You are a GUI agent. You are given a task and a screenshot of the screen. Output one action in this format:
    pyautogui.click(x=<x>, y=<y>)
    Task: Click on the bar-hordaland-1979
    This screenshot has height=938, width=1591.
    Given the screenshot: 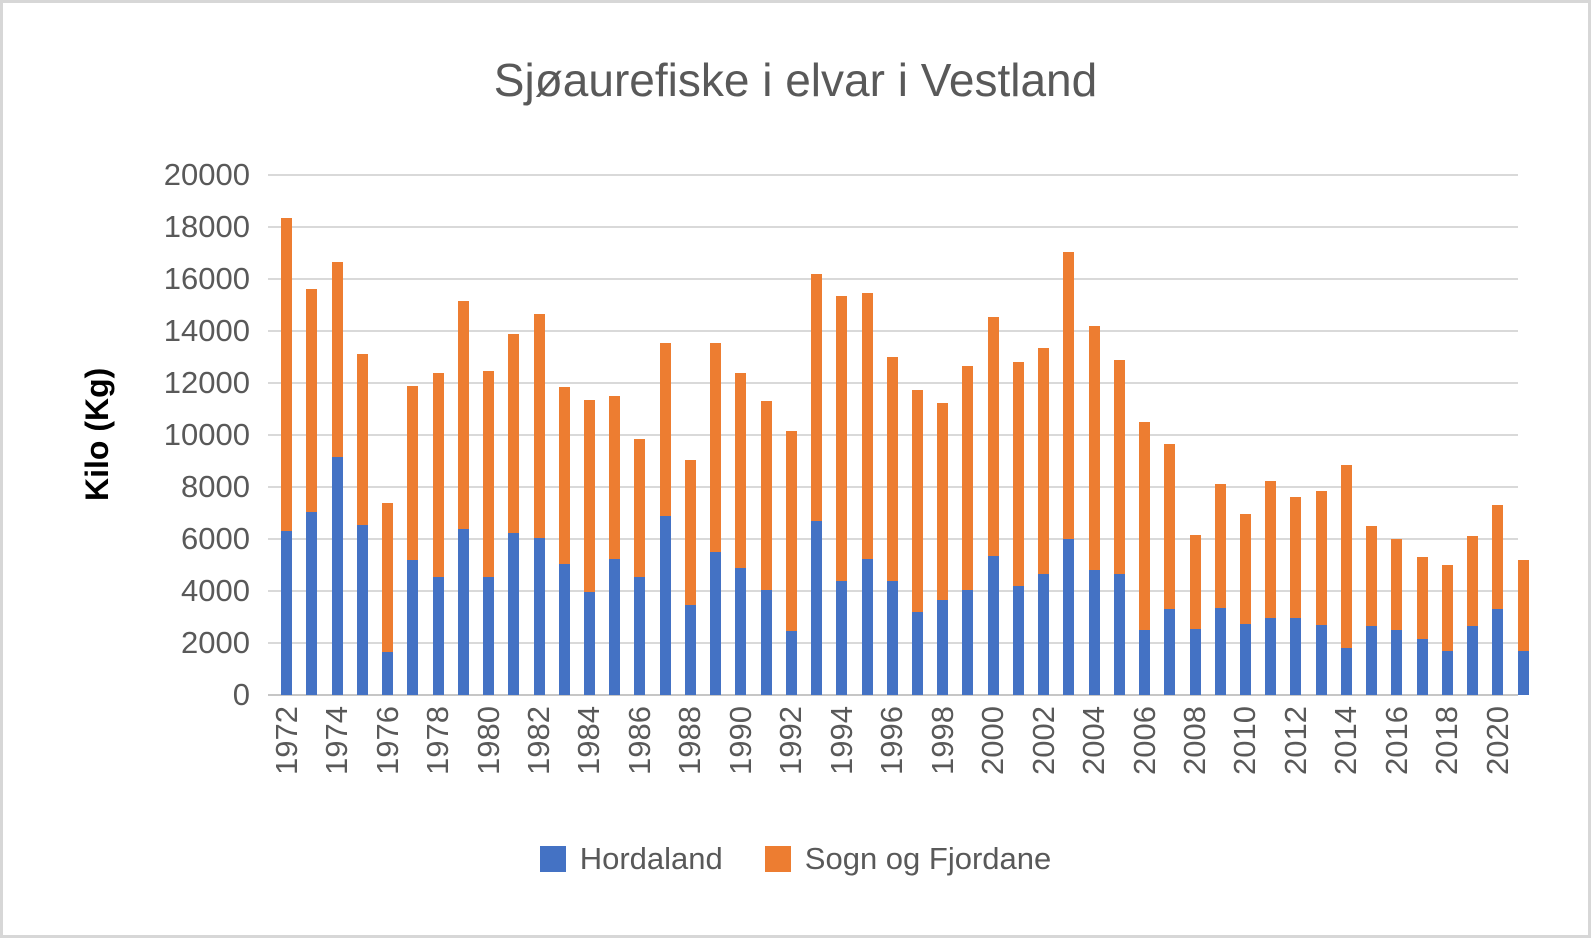 What is the action you would take?
    pyautogui.click(x=463, y=611)
    